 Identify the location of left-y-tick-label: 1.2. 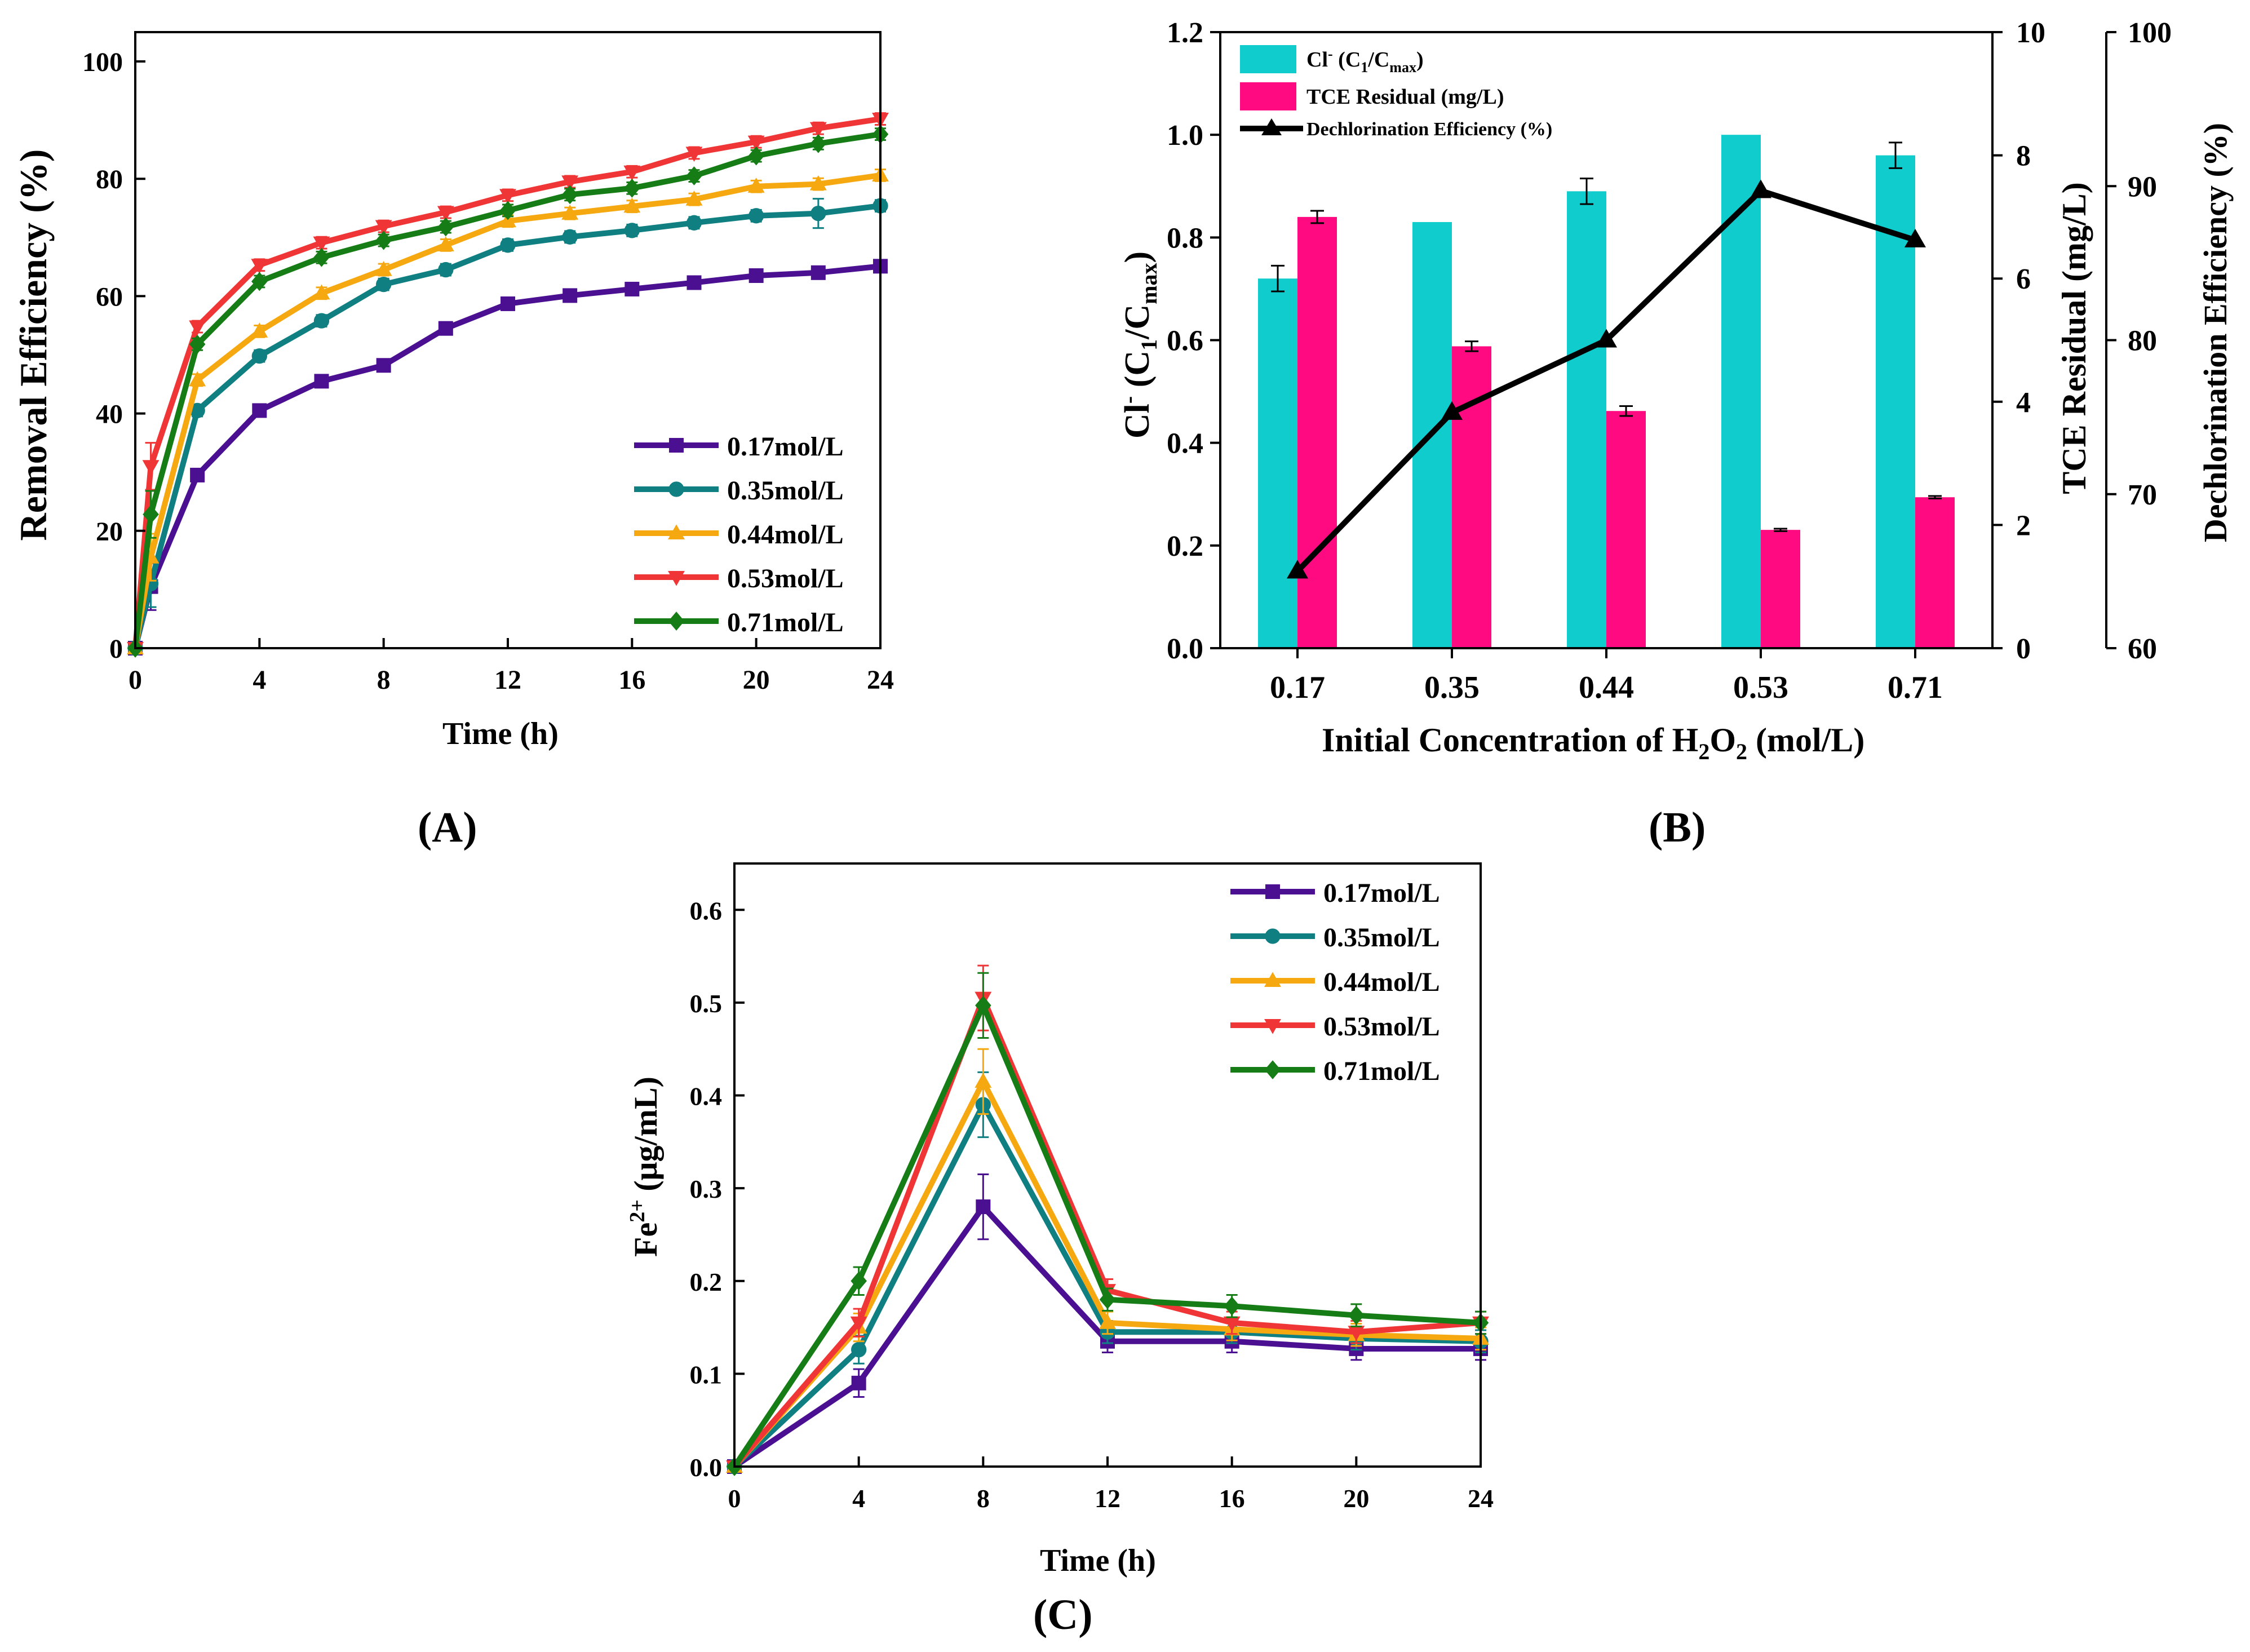
(1185, 33).